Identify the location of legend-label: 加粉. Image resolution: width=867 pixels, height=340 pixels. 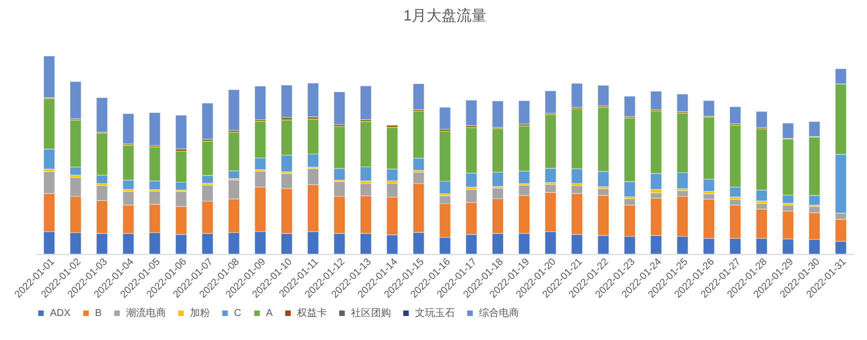
(200, 313).